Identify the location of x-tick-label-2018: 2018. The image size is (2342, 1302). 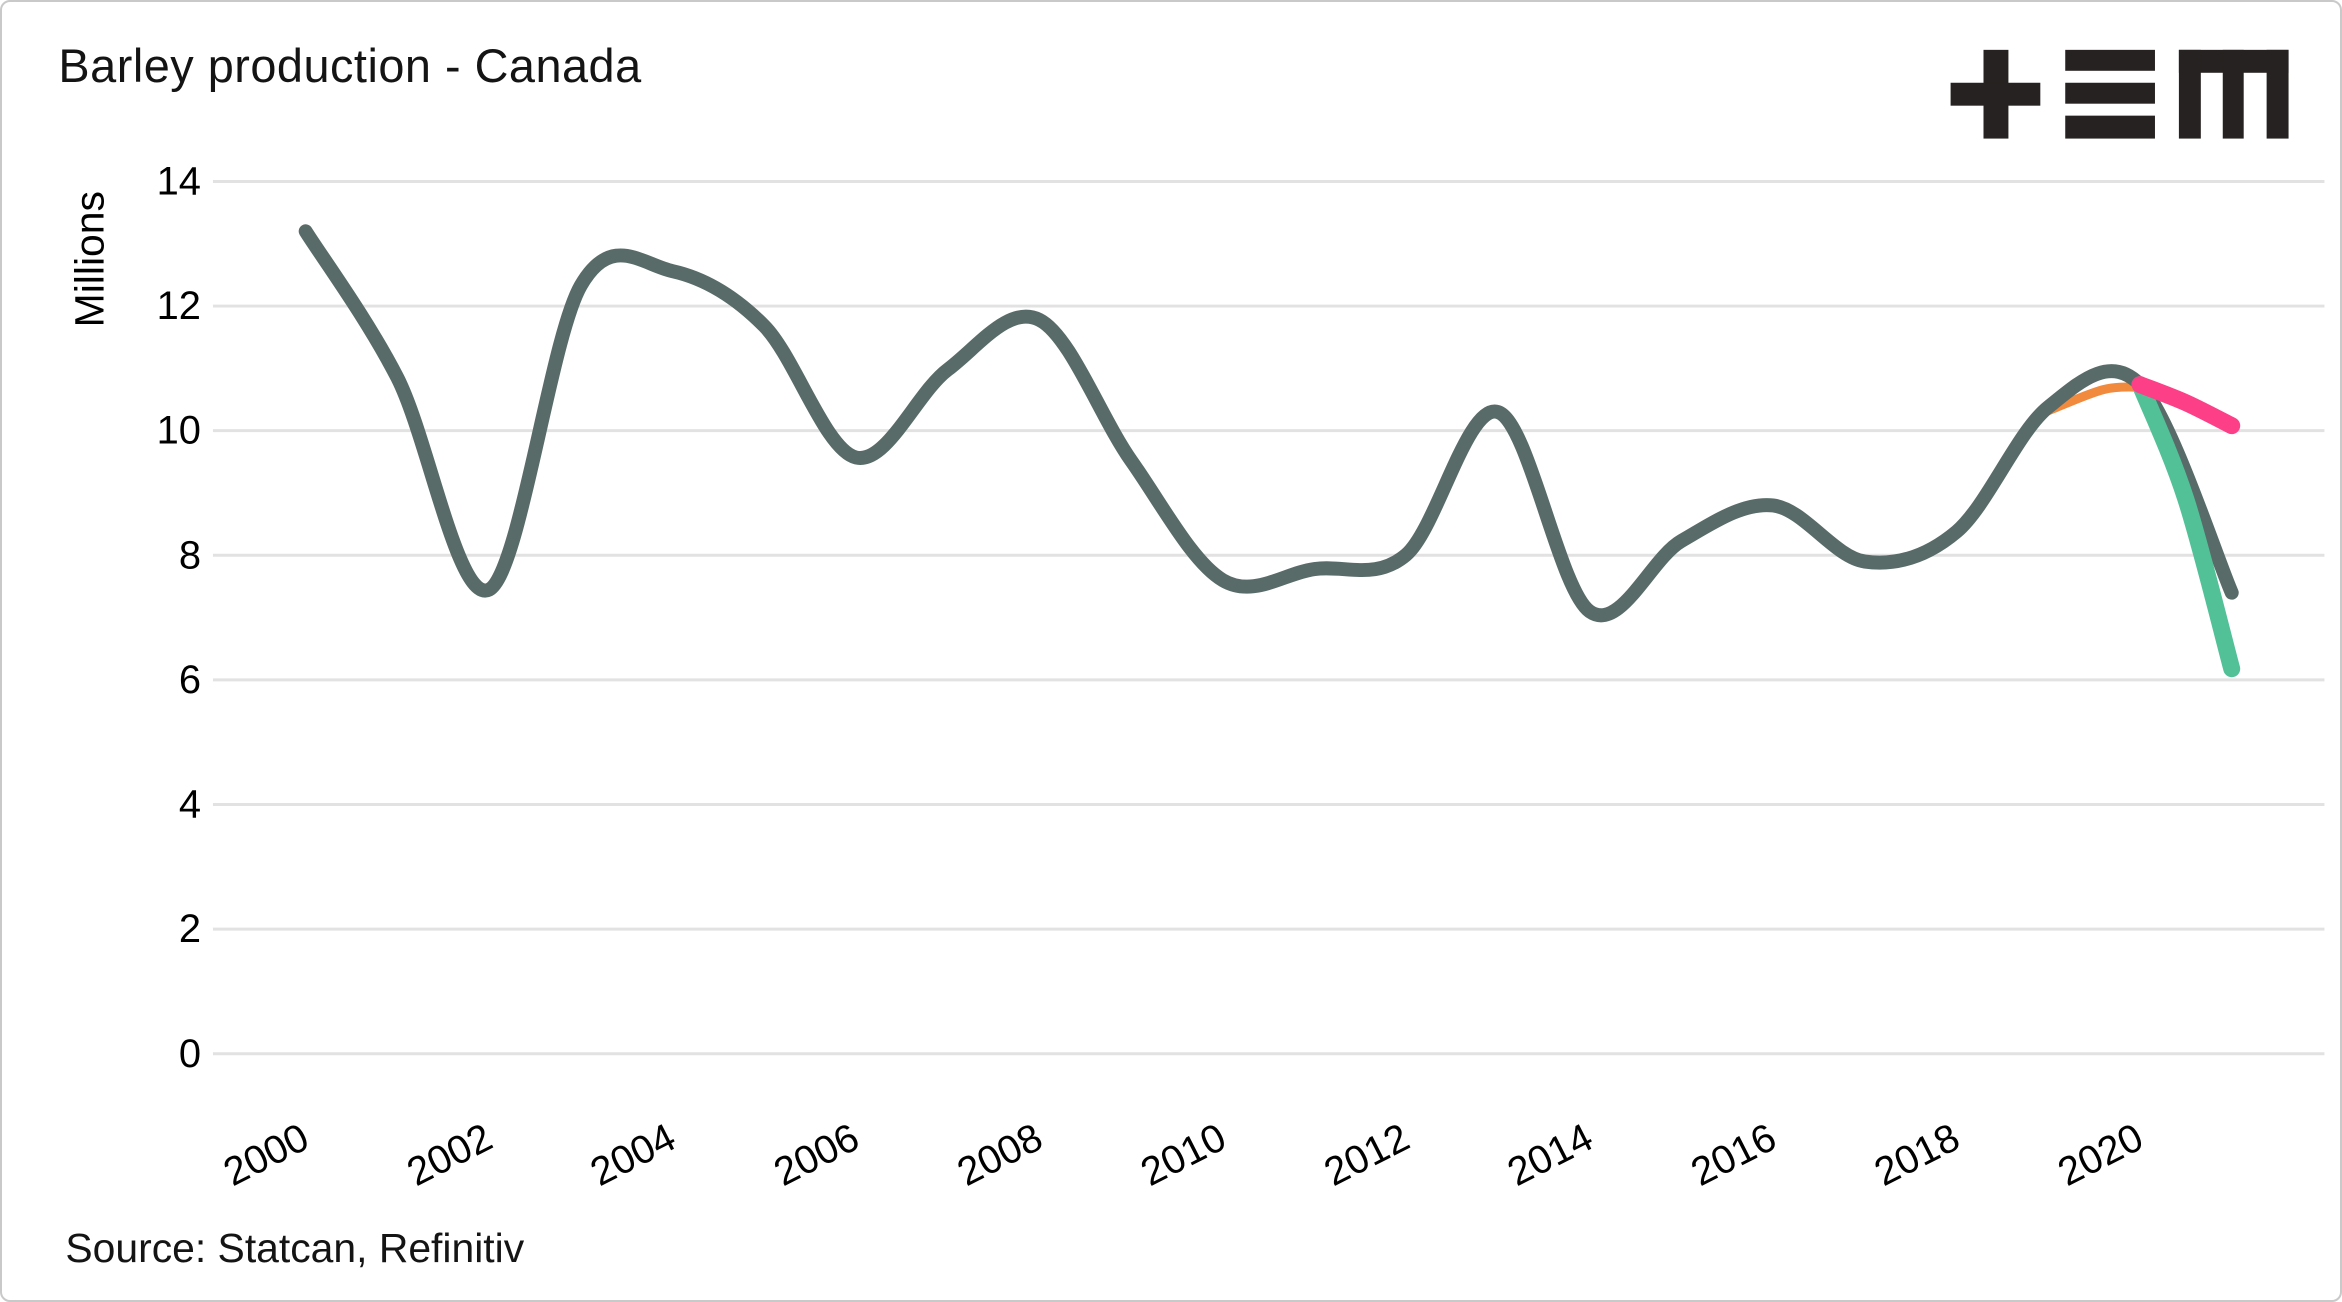
(1917, 1154).